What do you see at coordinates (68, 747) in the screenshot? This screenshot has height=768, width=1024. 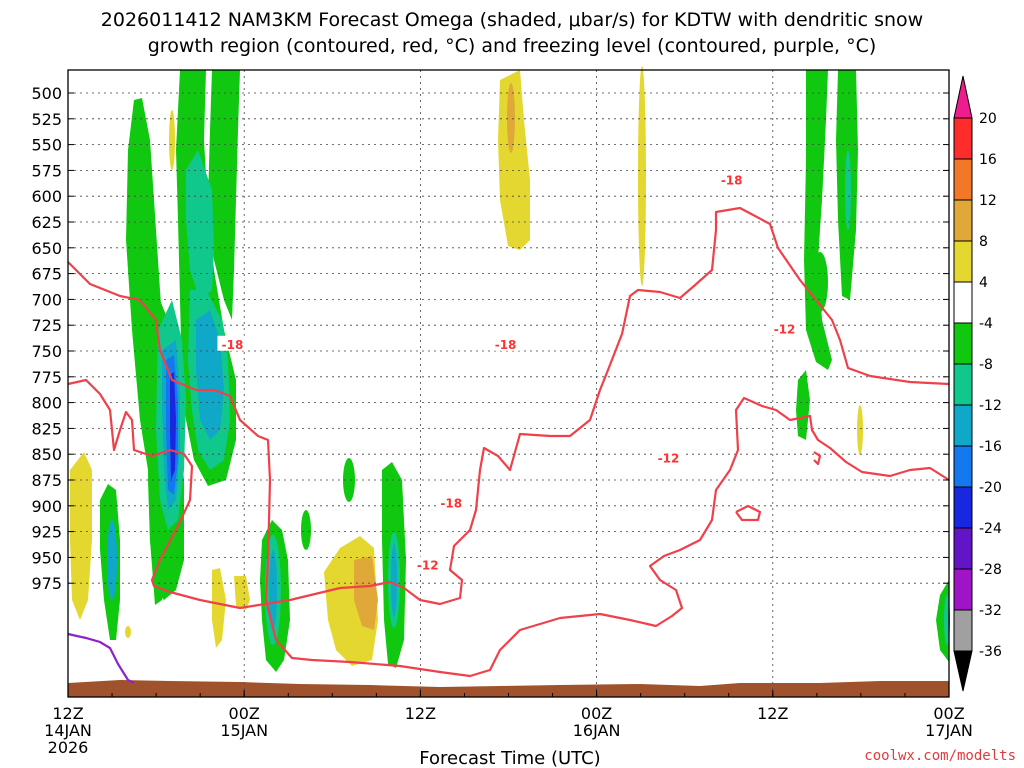 I see `x-tick-year: 2026` at bounding box center [68, 747].